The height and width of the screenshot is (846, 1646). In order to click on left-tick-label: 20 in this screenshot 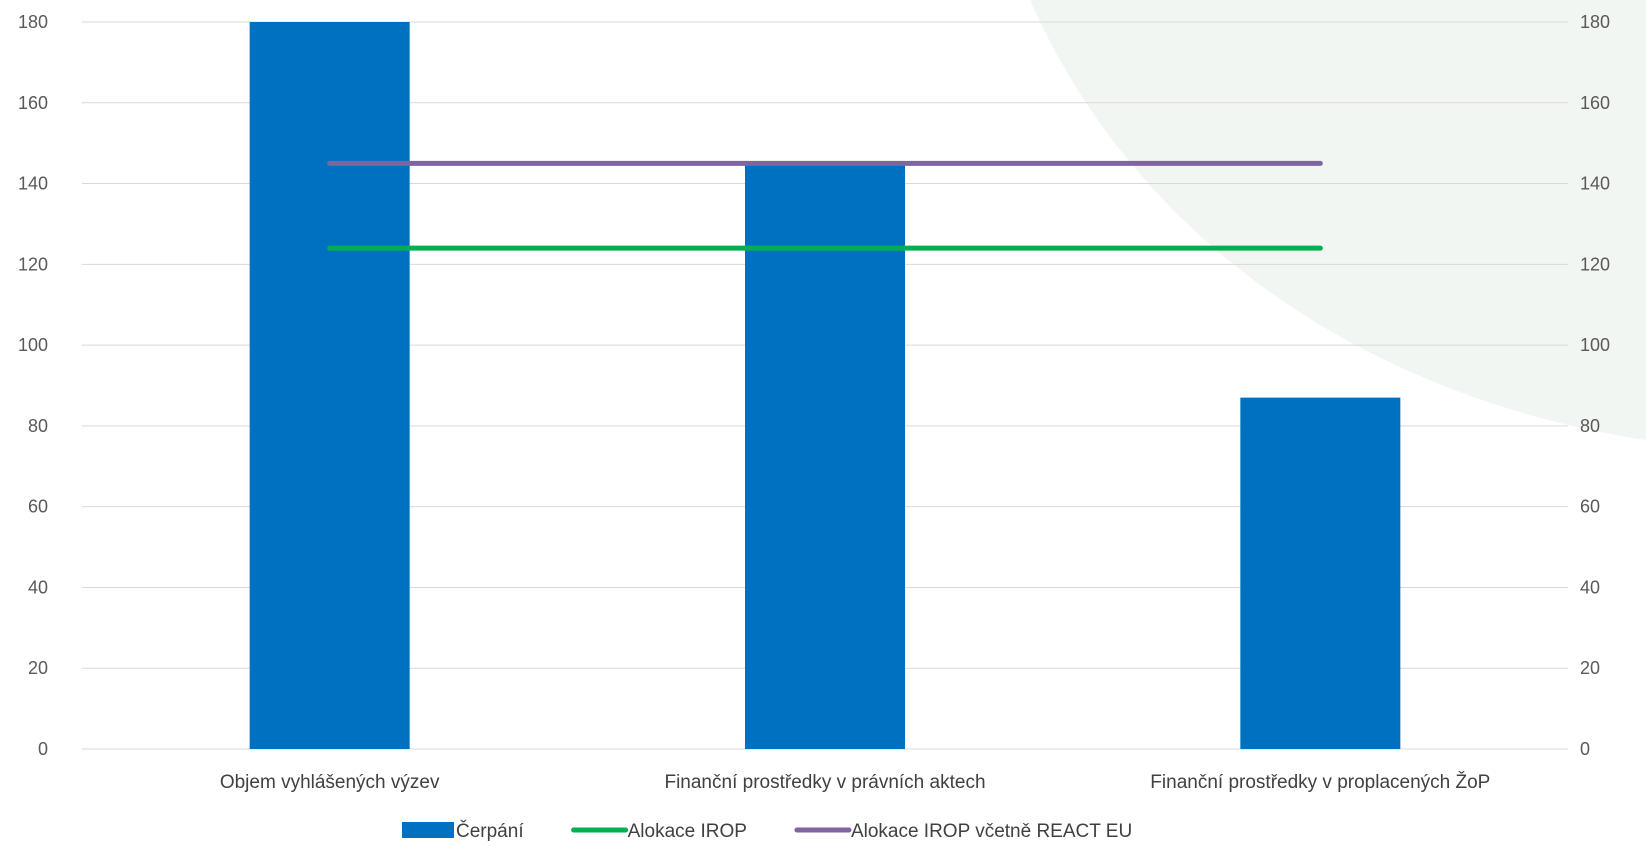, I will do `click(38, 668)`.